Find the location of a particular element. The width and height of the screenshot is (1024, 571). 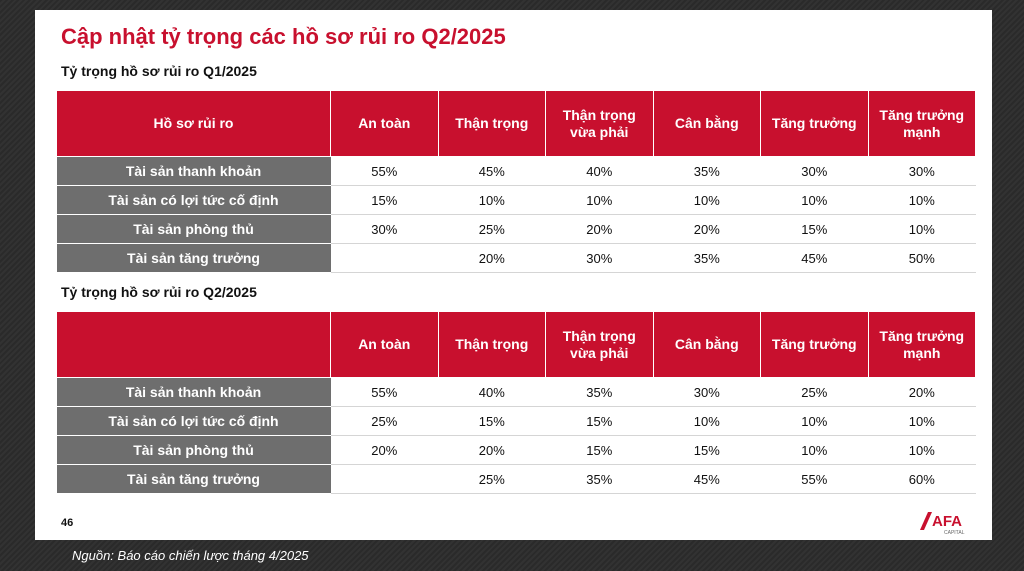

table-row: Tài sản tăng trưởng 20% 30% 35% 45% 50% is located at coordinates (516, 258).